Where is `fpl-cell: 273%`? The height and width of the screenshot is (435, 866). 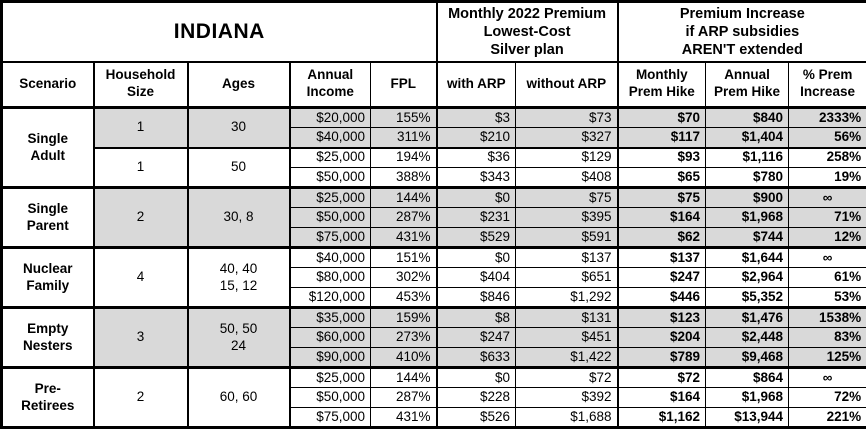 fpl-cell: 273% is located at coordinates (403, 337).